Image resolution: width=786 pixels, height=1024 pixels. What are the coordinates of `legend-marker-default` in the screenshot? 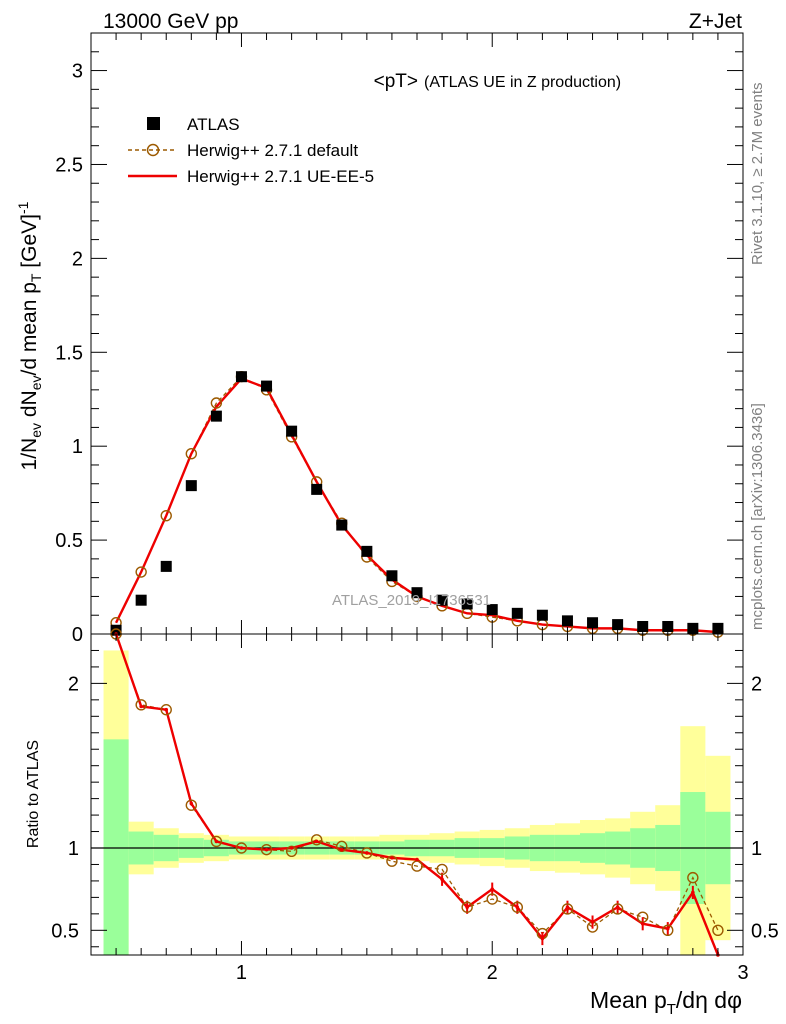 It's located at (153, 150).